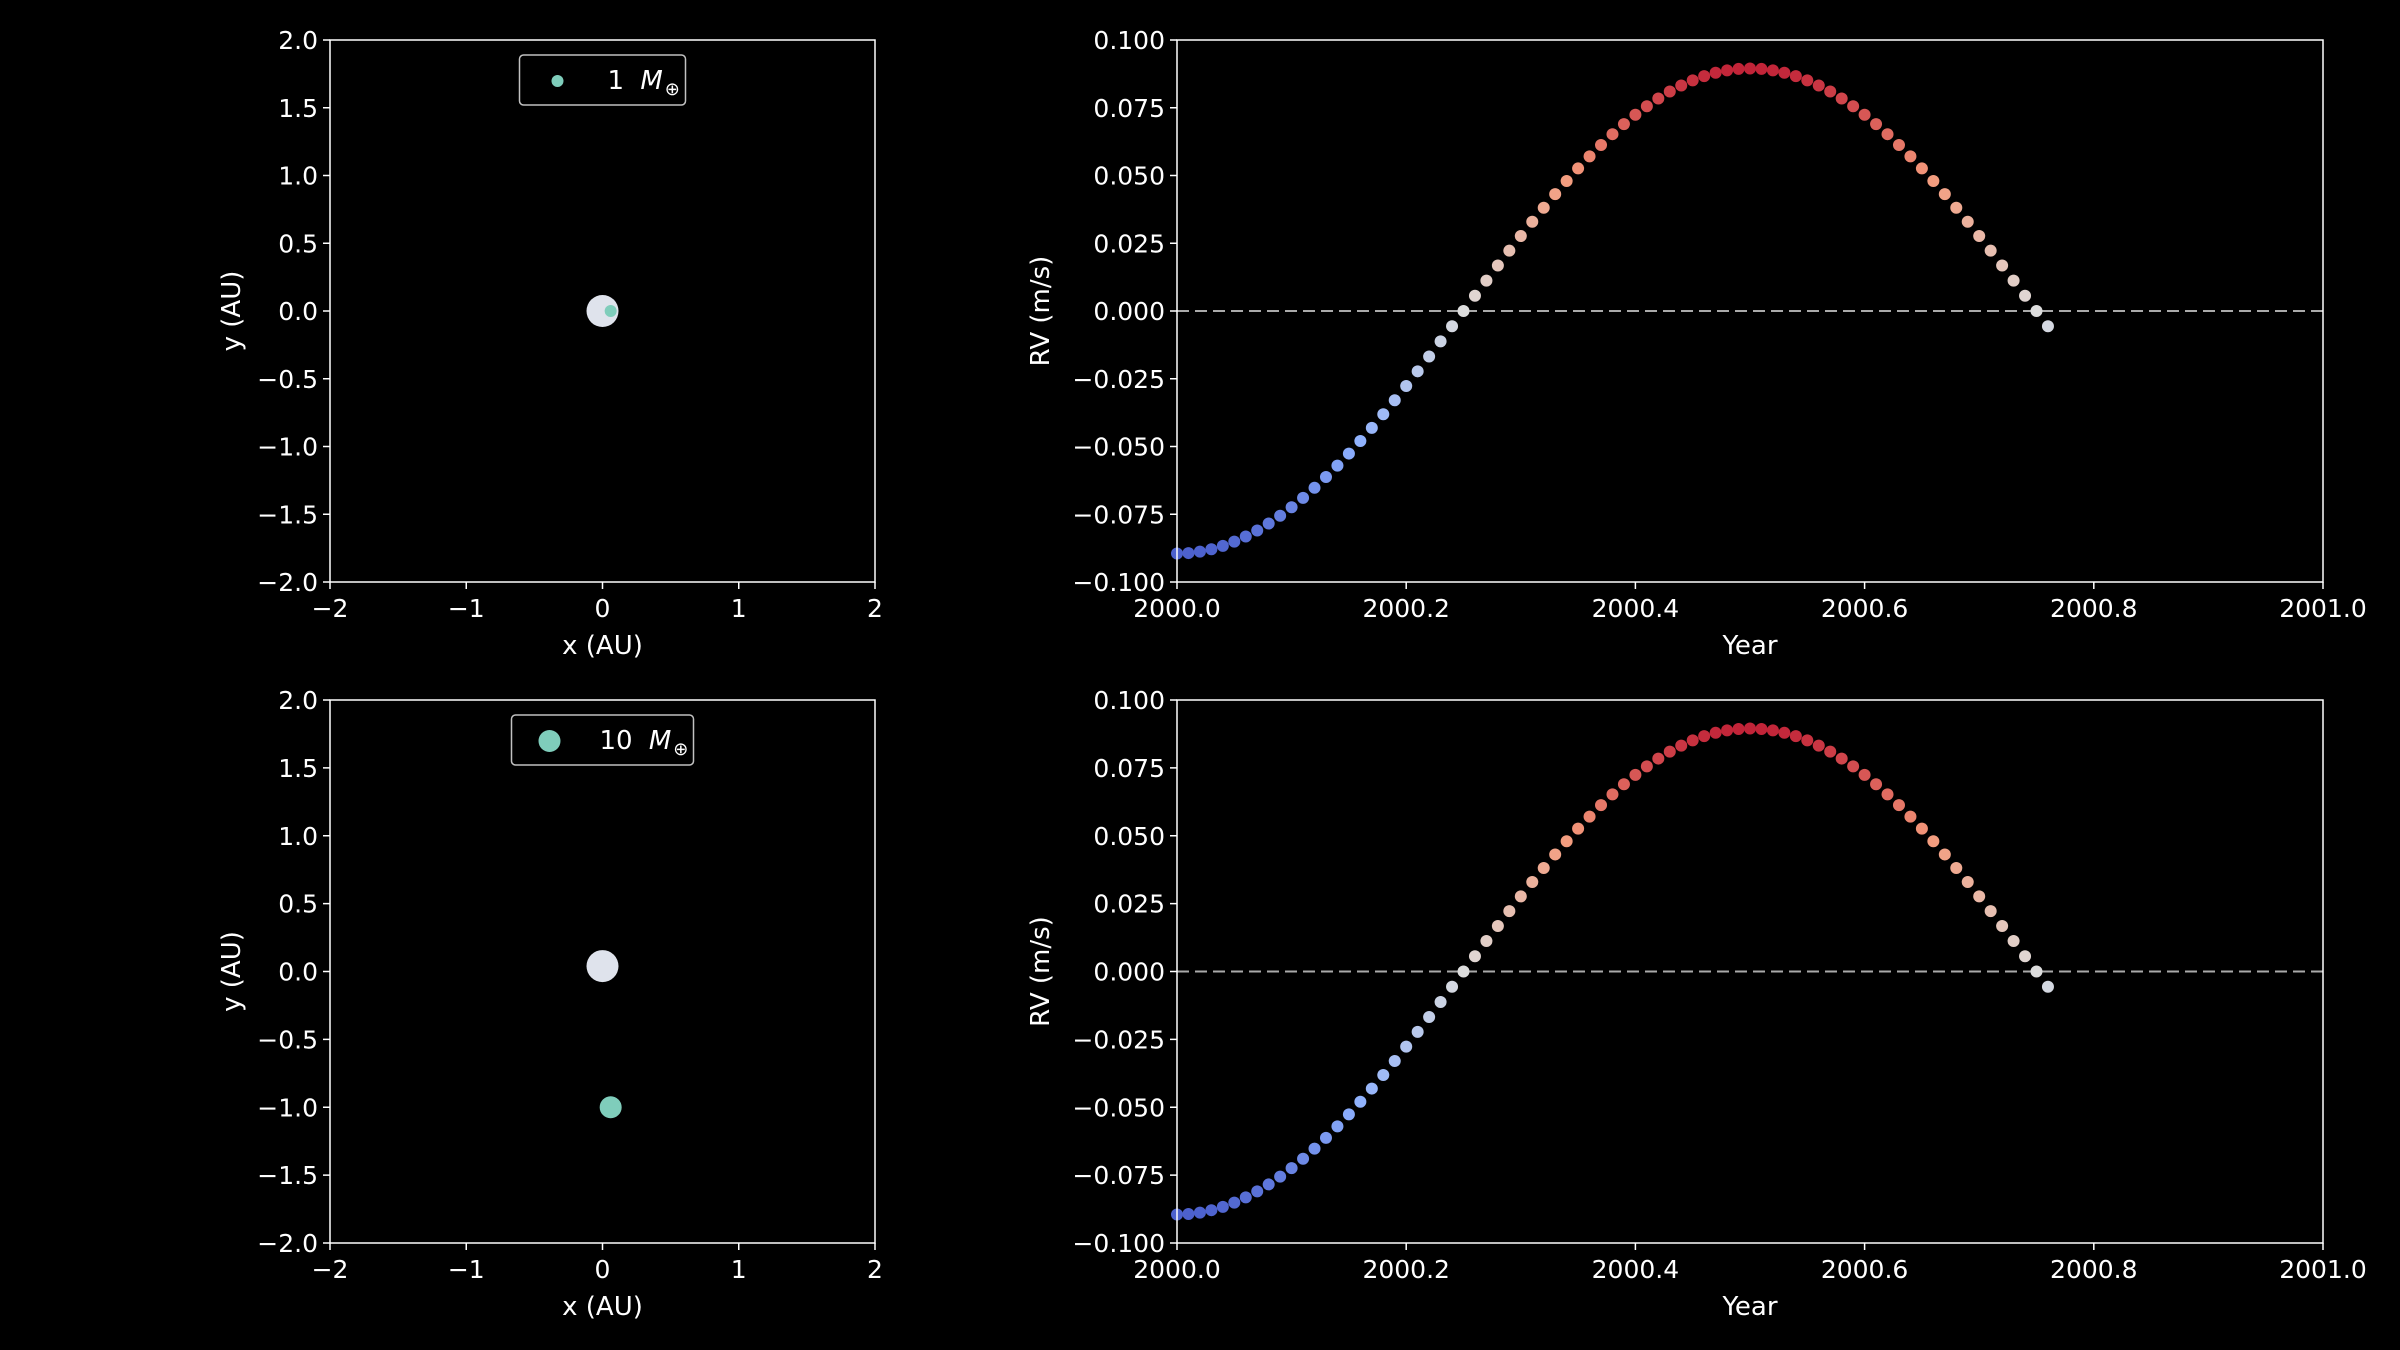  What do you see at coordinates (1041, 971) in the screenshot?
I see `y-axis-label: RV (m/s)` at bounding box center [1041, 971].